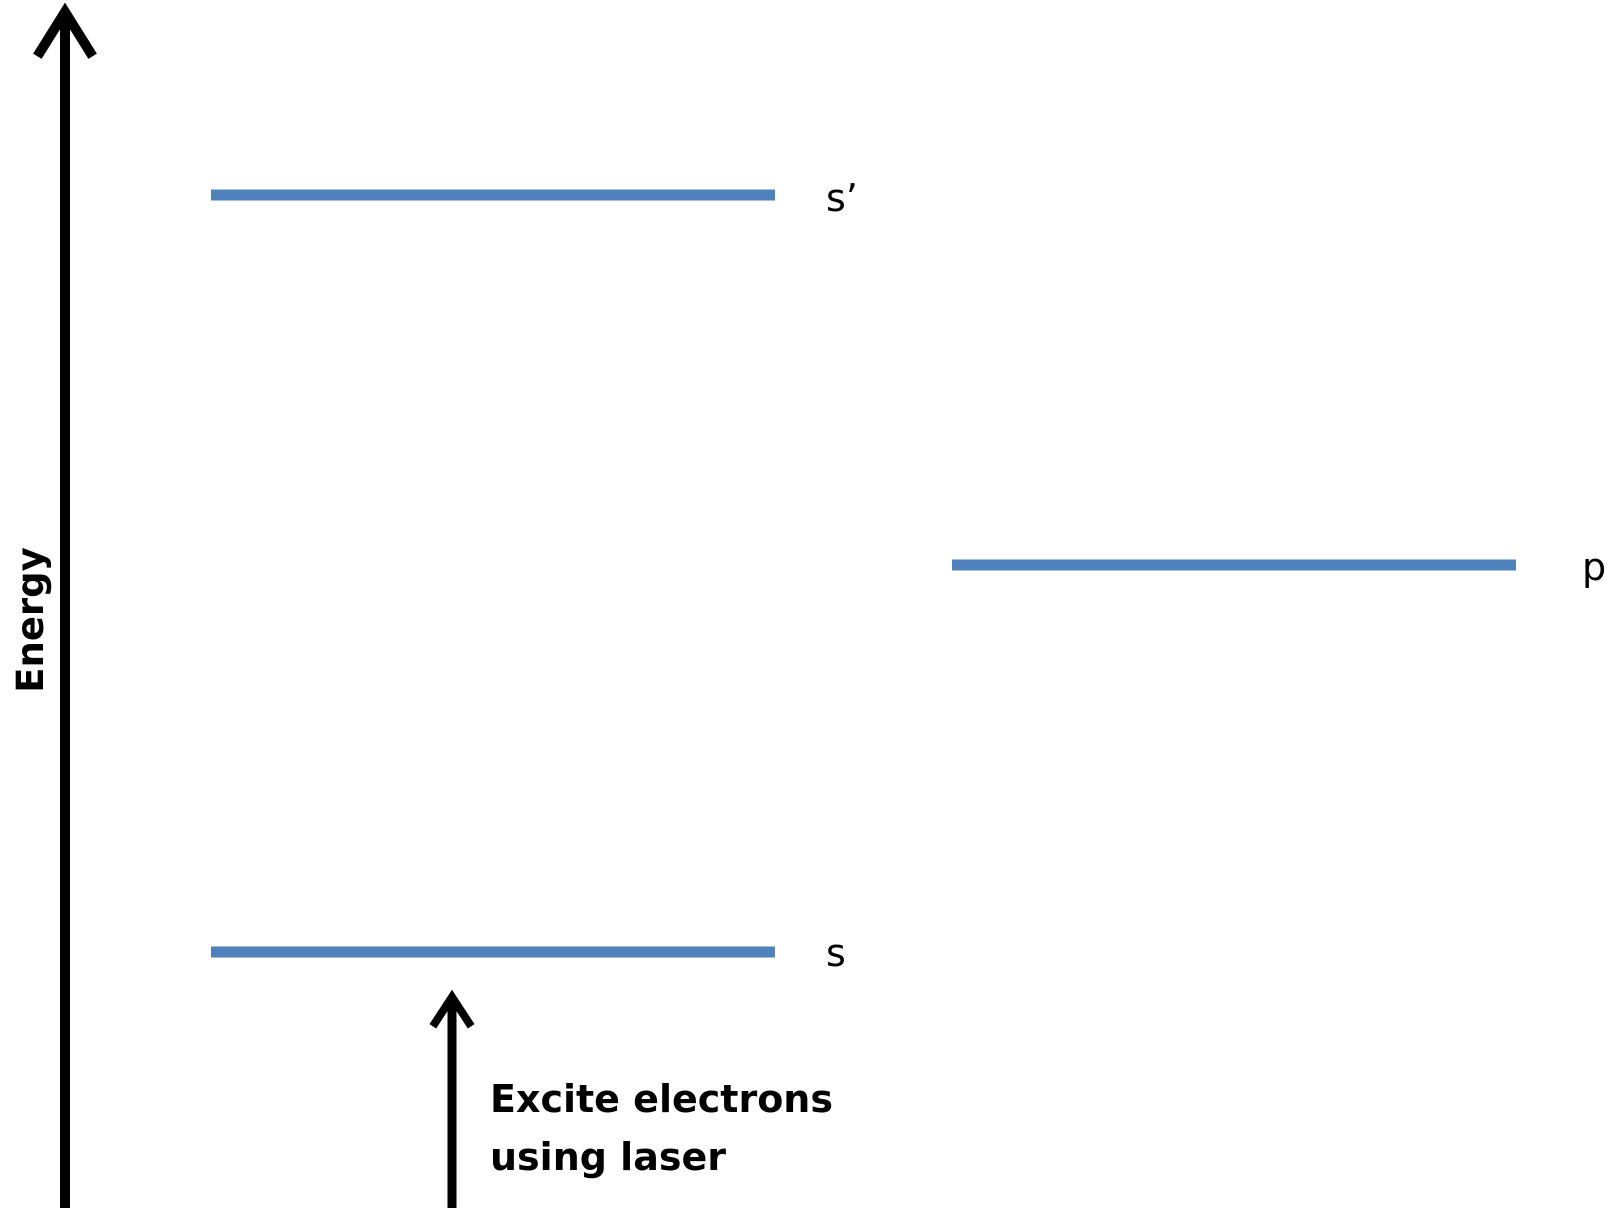  Describe the element at coordinates (30, 620) in the screenshot. I see `energy-axis-label: Energy` at that location.